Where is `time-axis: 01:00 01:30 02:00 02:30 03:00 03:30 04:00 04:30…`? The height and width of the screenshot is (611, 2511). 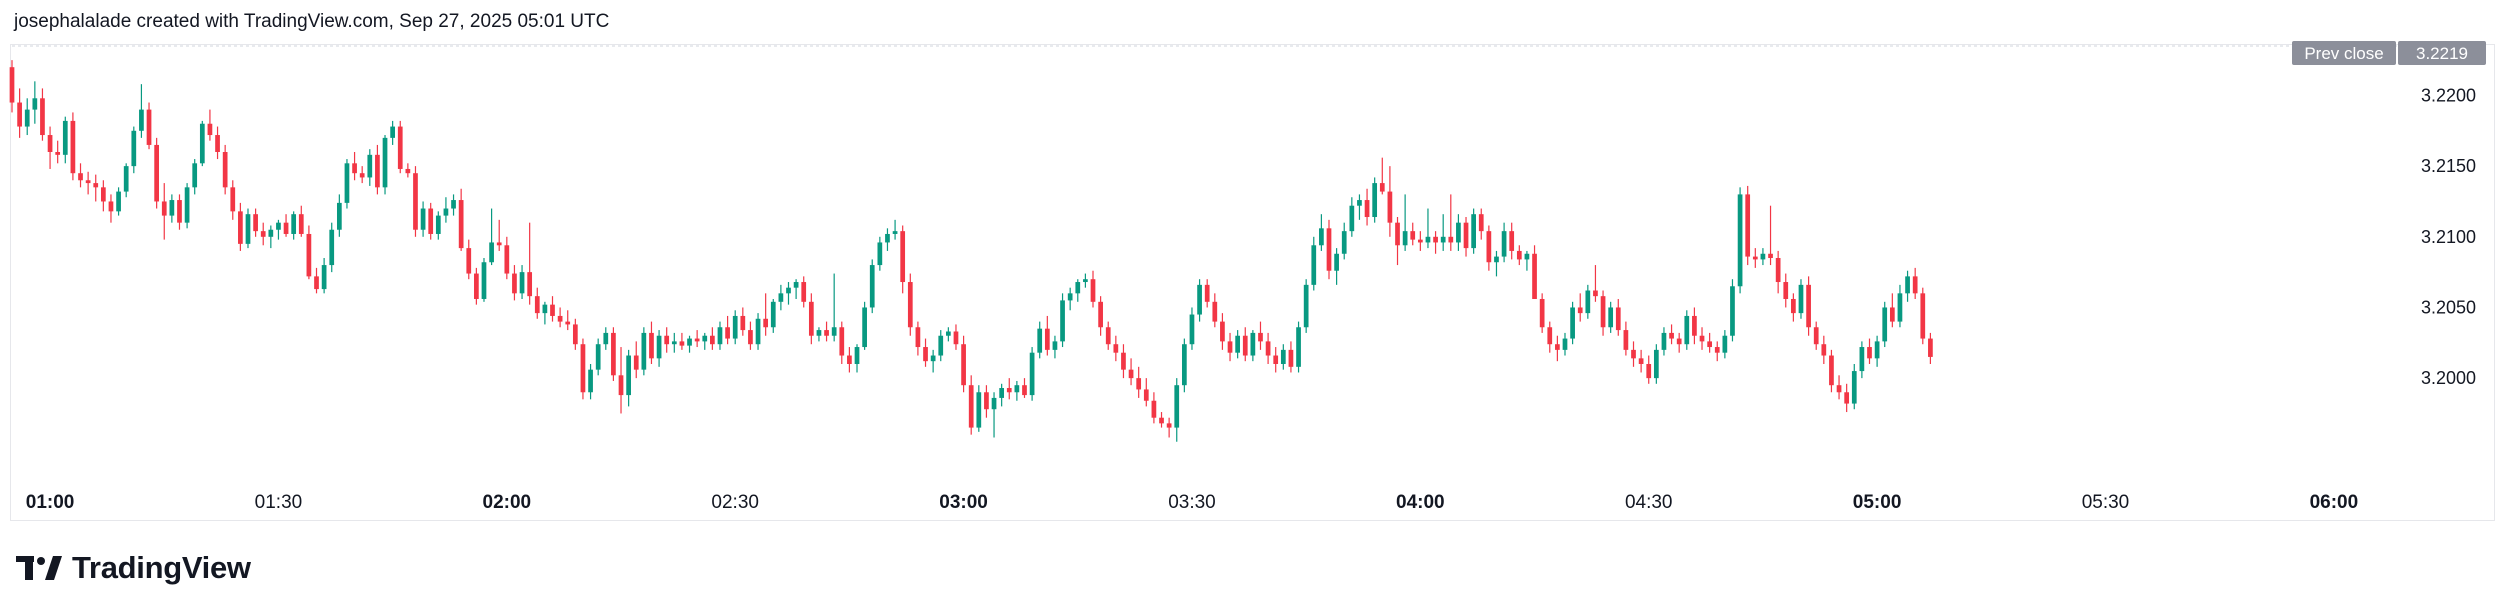 time-axis: 01:00 01:30 02:00 02:30 03:00 03:30 04:00 04:30… is located at coordinates (1192, 502).